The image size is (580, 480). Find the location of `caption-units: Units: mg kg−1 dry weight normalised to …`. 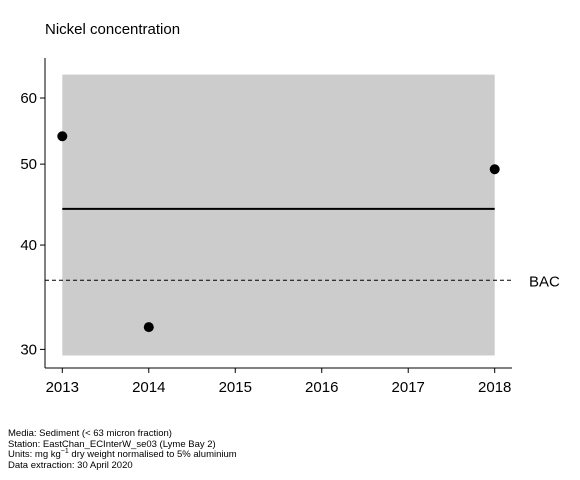

caption-units: Units: mg kg−1 dry weight normalised to … is located at coordinates (122, 454).